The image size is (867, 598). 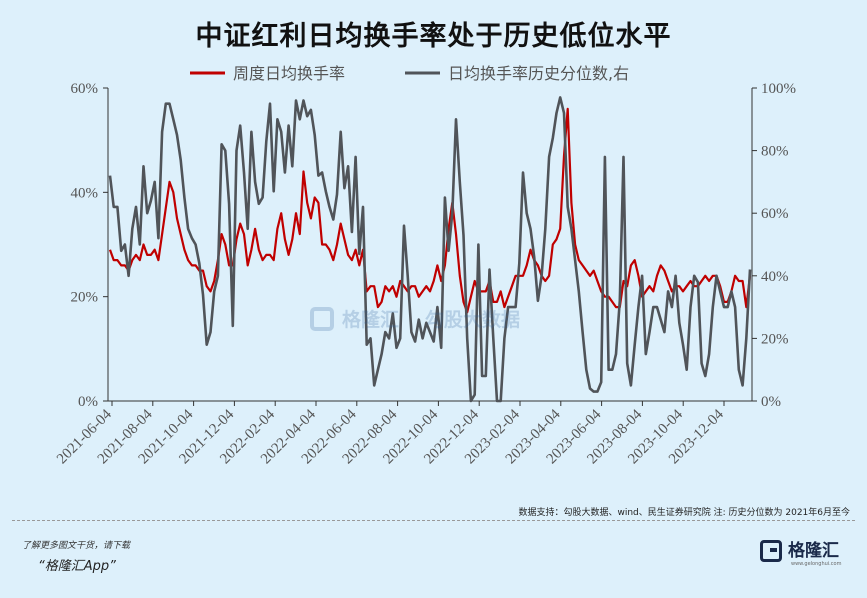 I want to click on watermark-logo-icon, so click(x=322, y=318).